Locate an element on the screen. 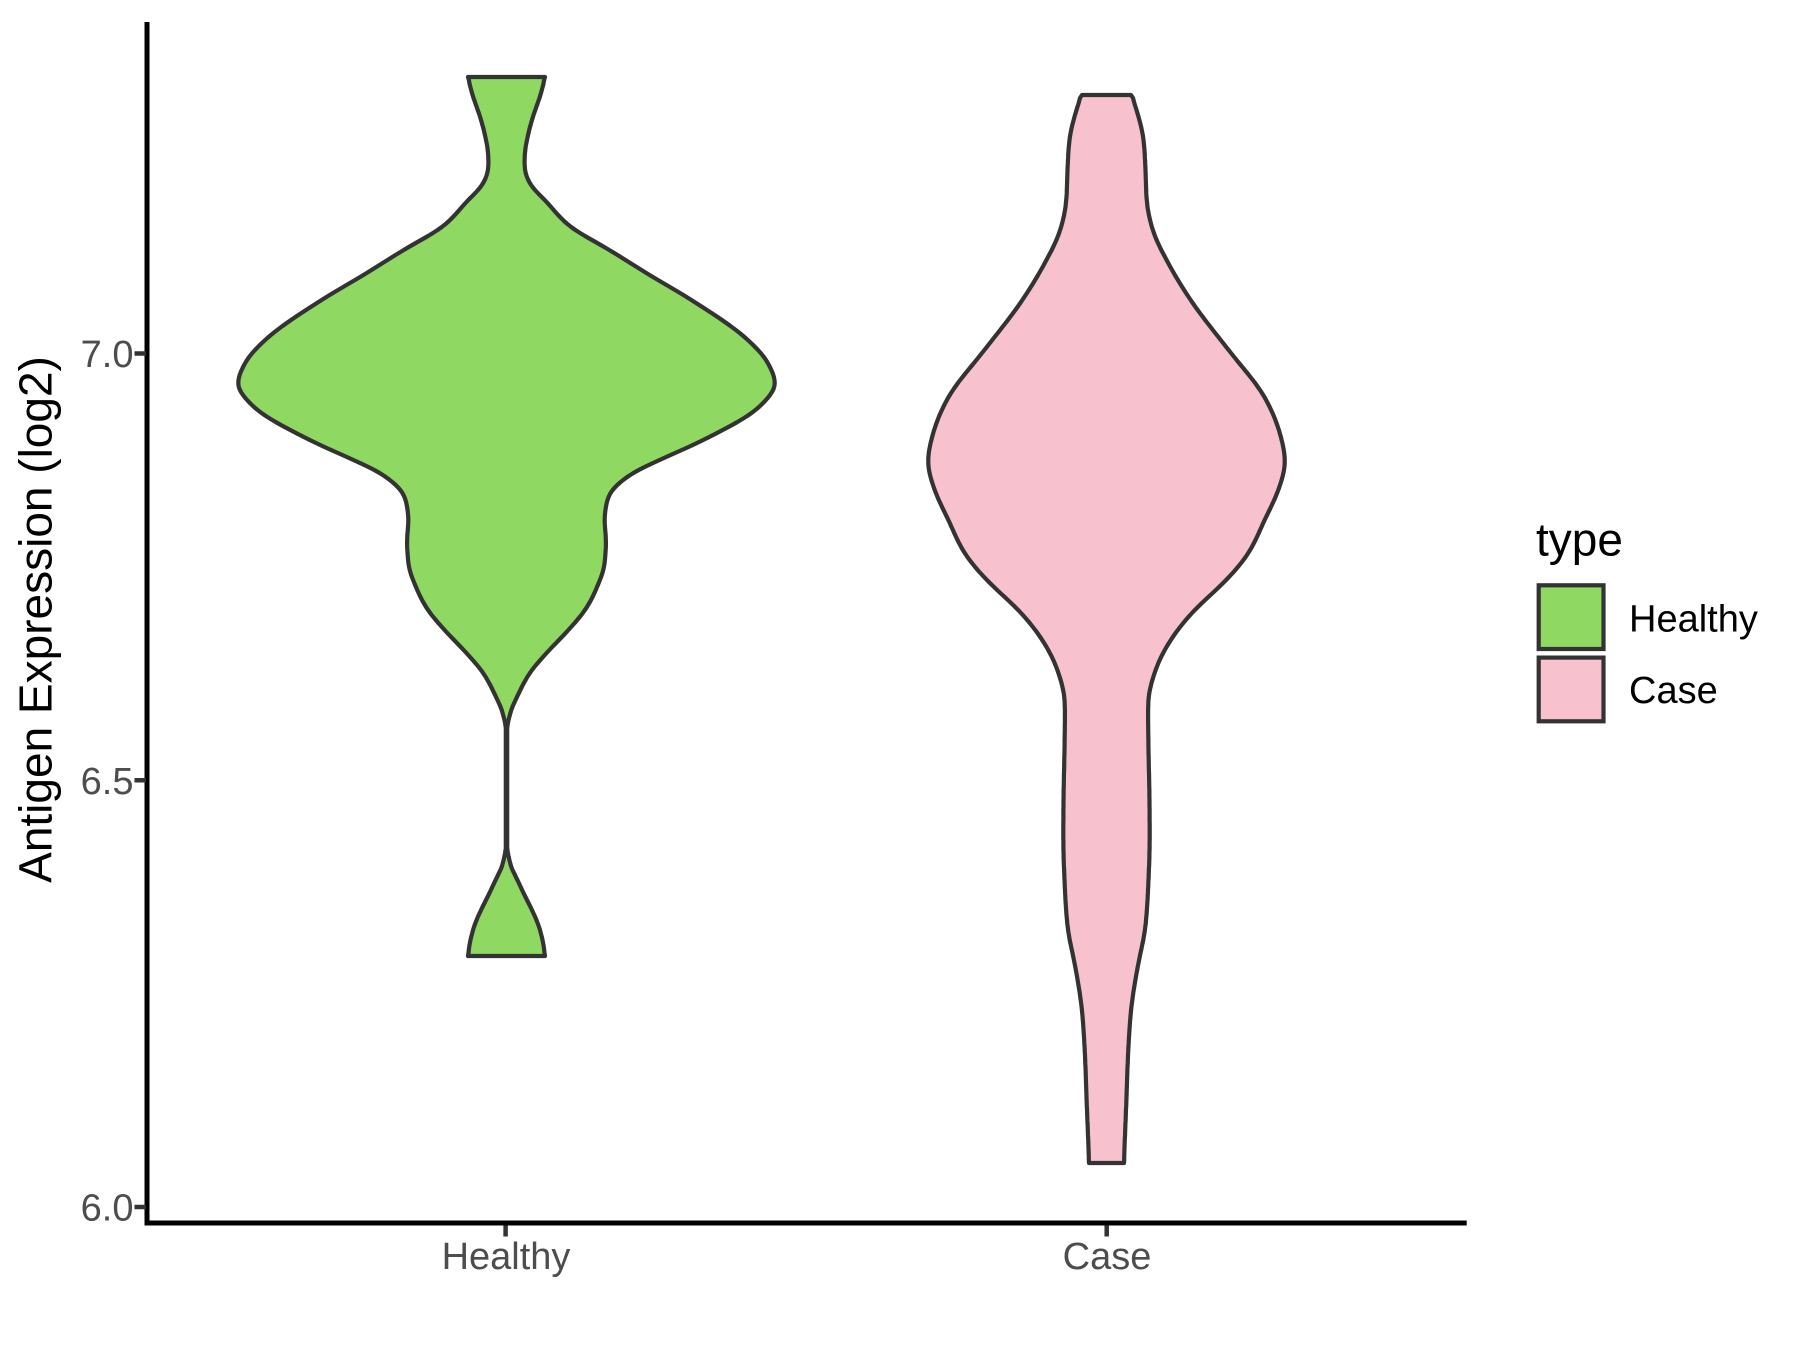 This screenshot has height=1355, width=1800. svg-text: type is located at coordinates (1579, 540).